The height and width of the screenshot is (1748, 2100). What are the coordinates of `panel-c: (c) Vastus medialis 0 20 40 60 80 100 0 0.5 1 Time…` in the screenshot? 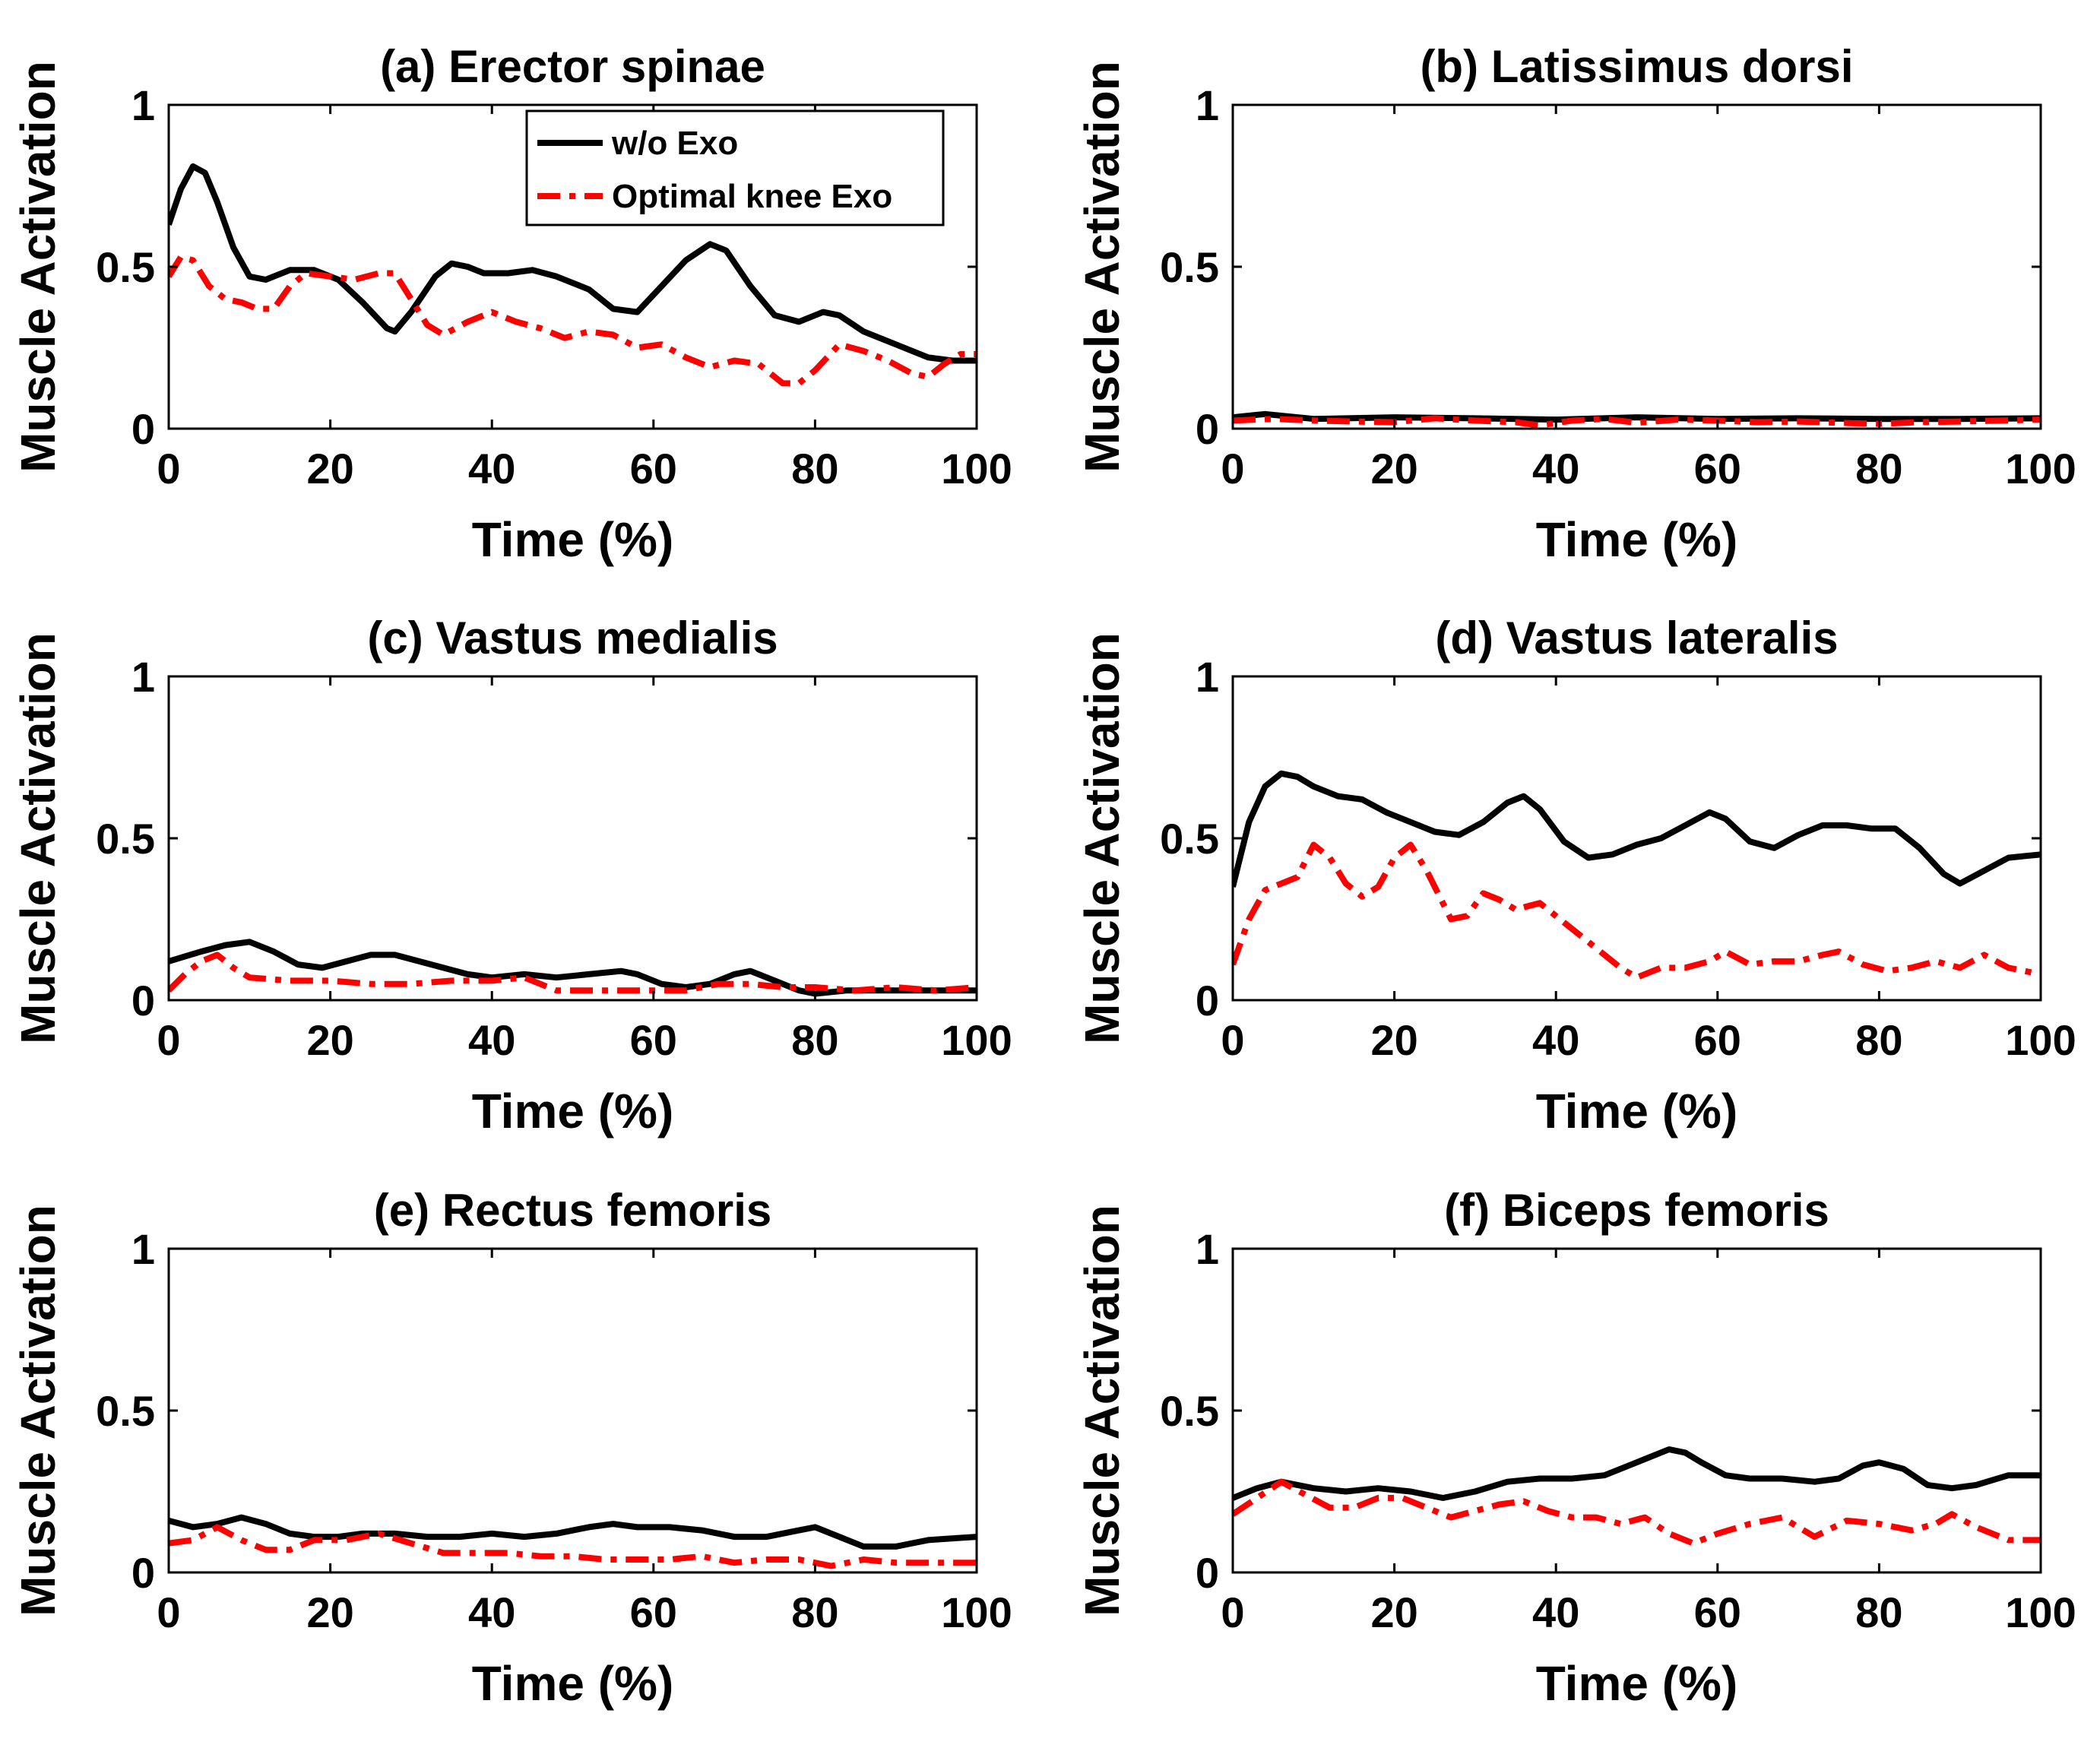 It's located at (511, 876).